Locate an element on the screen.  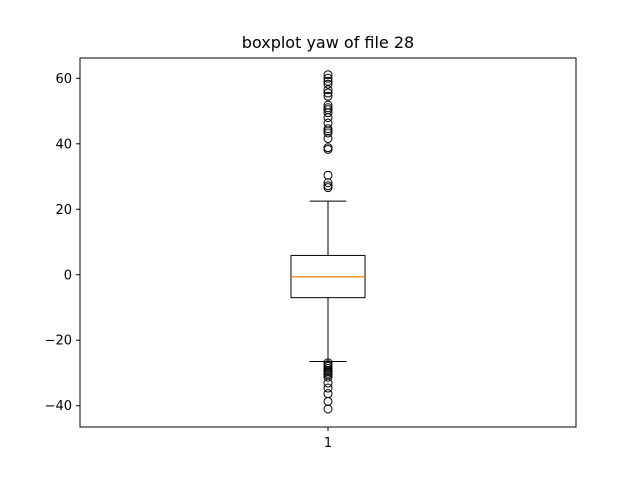
x-tick-label: 1 is located at coordinates (328, 443).